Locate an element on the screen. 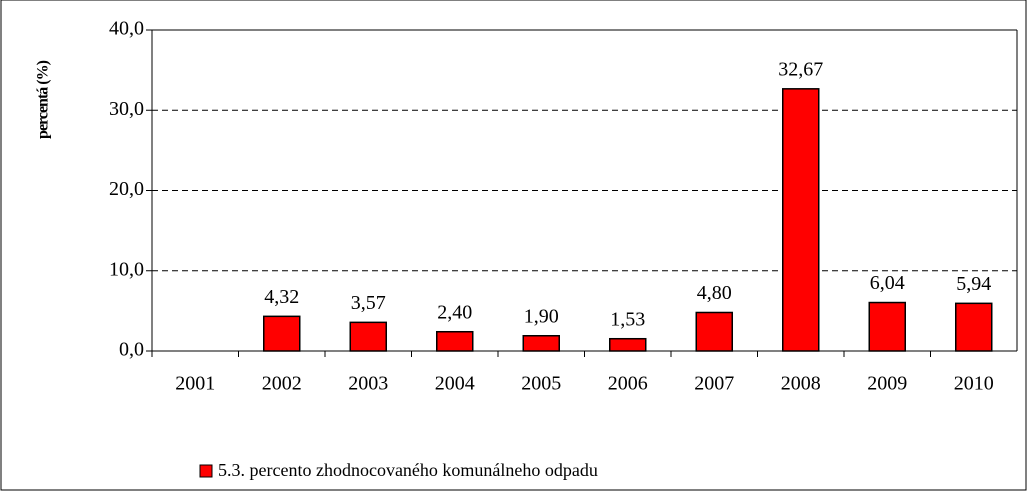 The image size is (1027, 491). data-label: 2,40 is located at coordinates (454, 312).